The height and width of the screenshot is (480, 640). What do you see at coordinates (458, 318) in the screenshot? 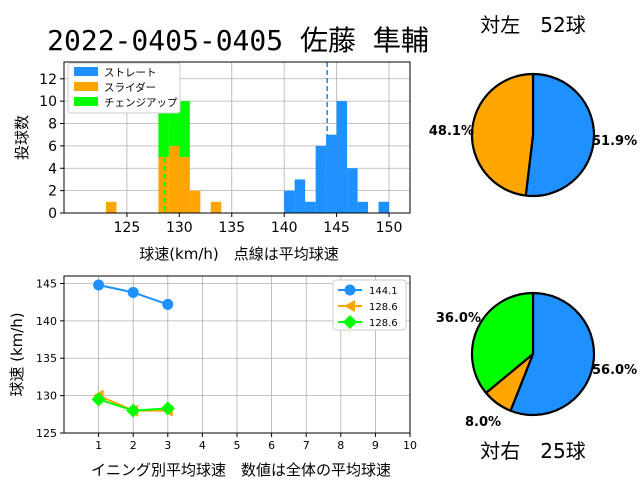
I see `pie-slice-label: 36.0%` at bounding box center [458, 318].